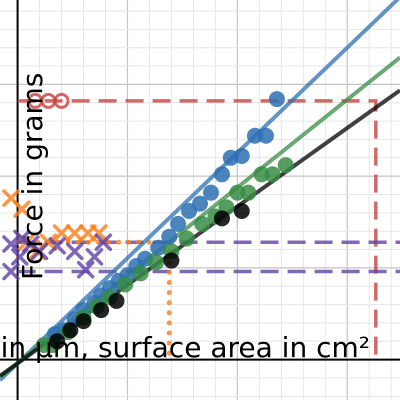  Describe the element at coordinates (61, 100) in the screenshot. I see `point-red` at that location.